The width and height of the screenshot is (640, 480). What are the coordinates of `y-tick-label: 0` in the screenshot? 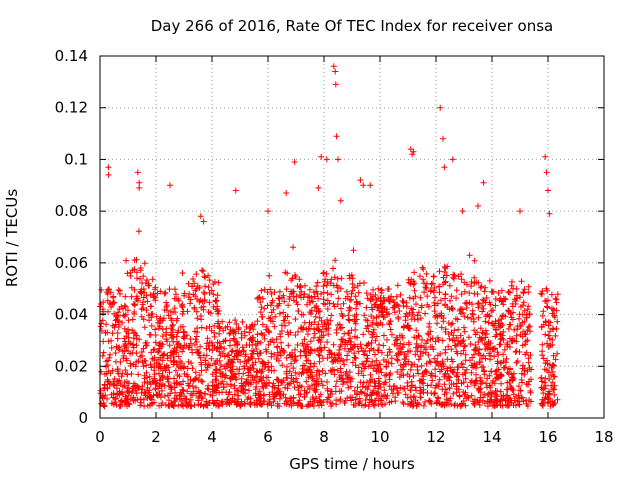 It's located at (83, 418).